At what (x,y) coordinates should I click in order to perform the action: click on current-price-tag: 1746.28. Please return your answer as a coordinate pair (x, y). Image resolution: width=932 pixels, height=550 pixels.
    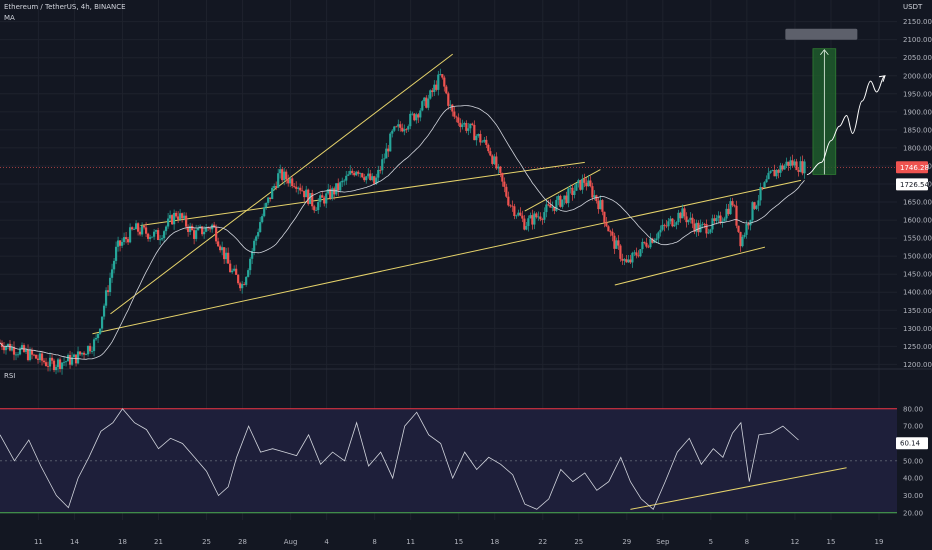
    Looking at the image, I should click on (914, 168).